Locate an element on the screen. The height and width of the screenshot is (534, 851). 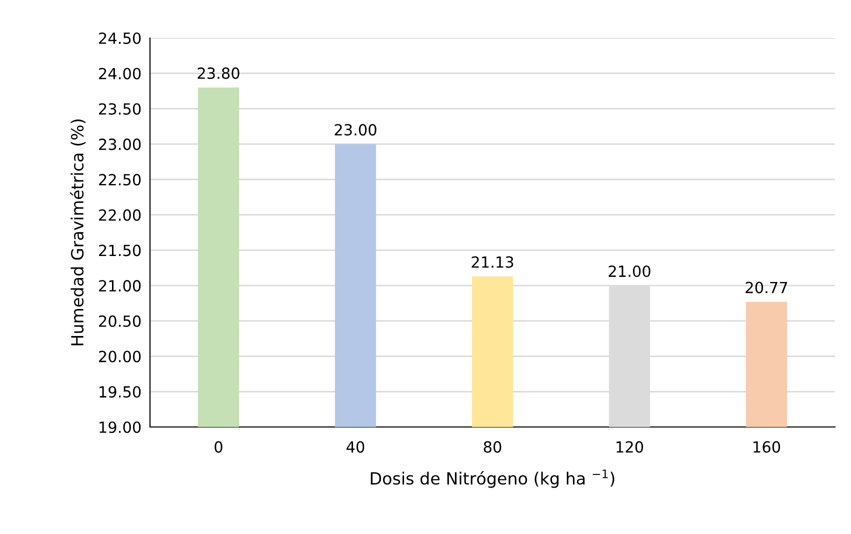
y-tick-label: 20.50 is located at coordinates (120, 321).